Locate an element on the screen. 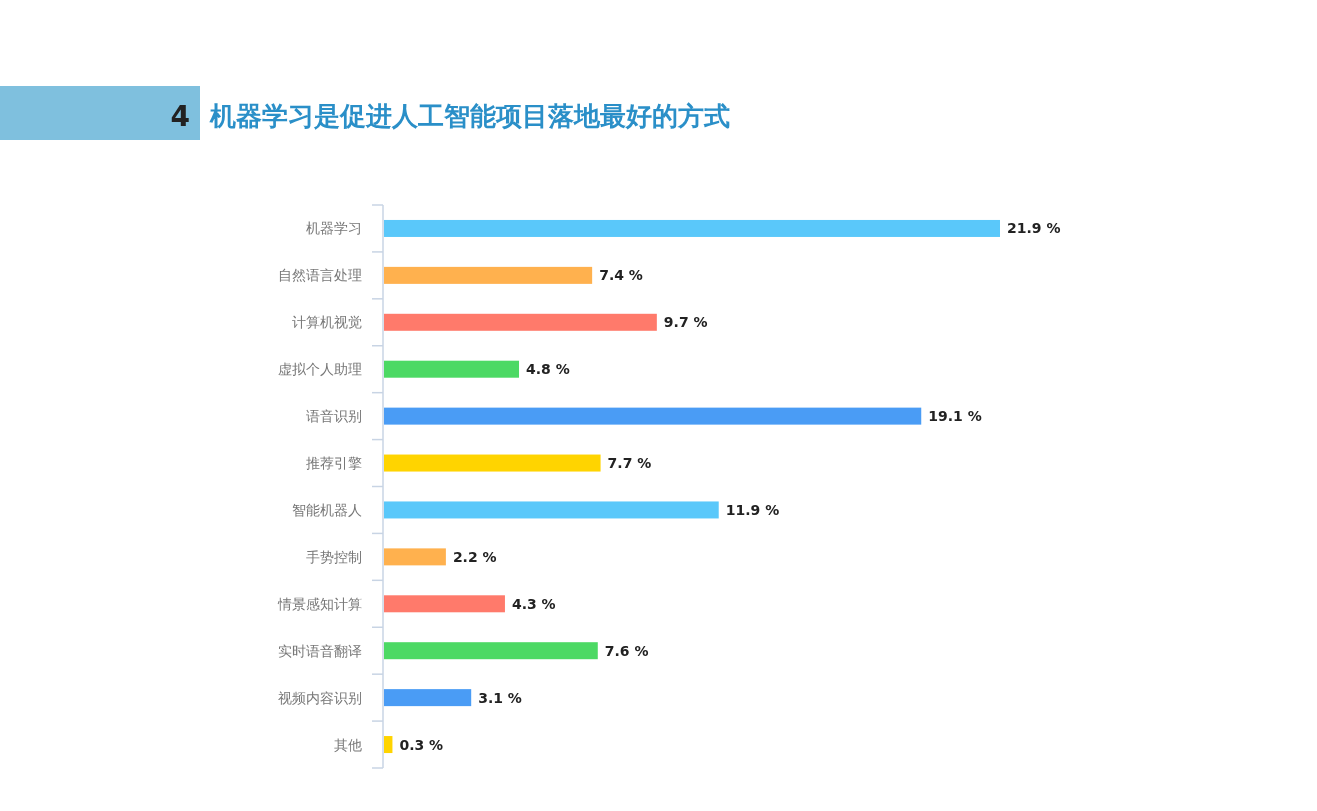 This screenshot has width=1317, height=811. data-label: 4.3 % is located at coordinates (533, 603).